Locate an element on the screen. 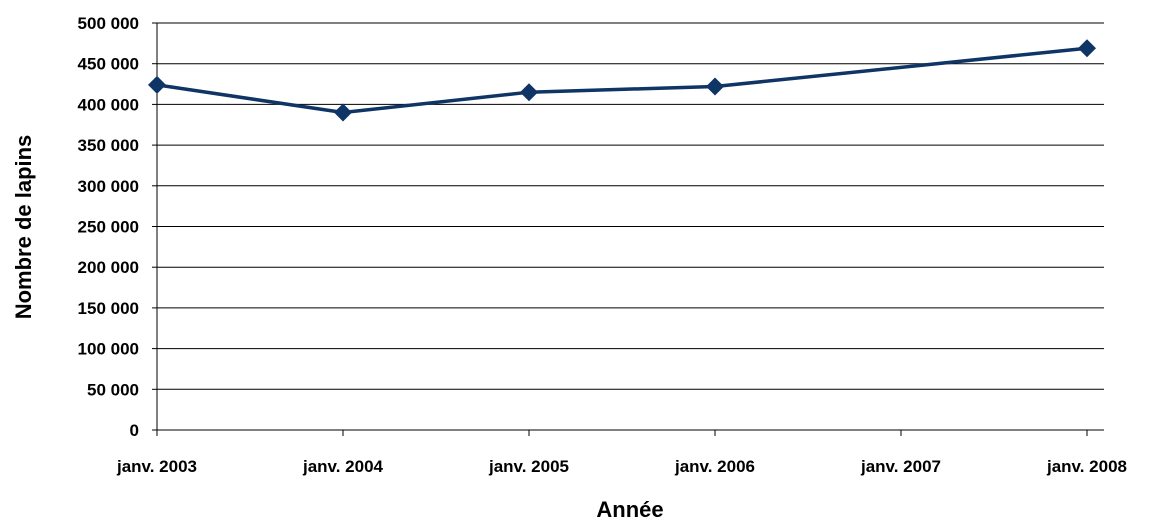 The height and width of the screenshot is (520, 1150). y-tick-label: 450 000 is located at coordinates (108, 64).